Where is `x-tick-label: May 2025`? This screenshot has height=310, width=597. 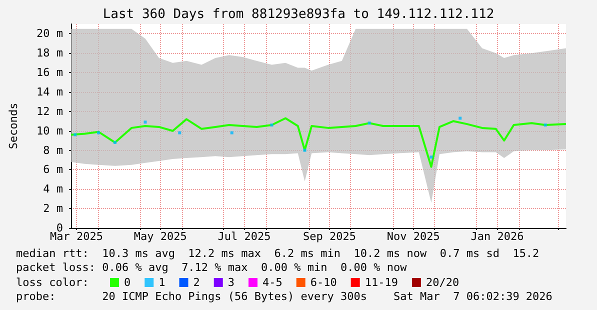 x-tick-label: May 2025 is located at coordinates (160, 236).